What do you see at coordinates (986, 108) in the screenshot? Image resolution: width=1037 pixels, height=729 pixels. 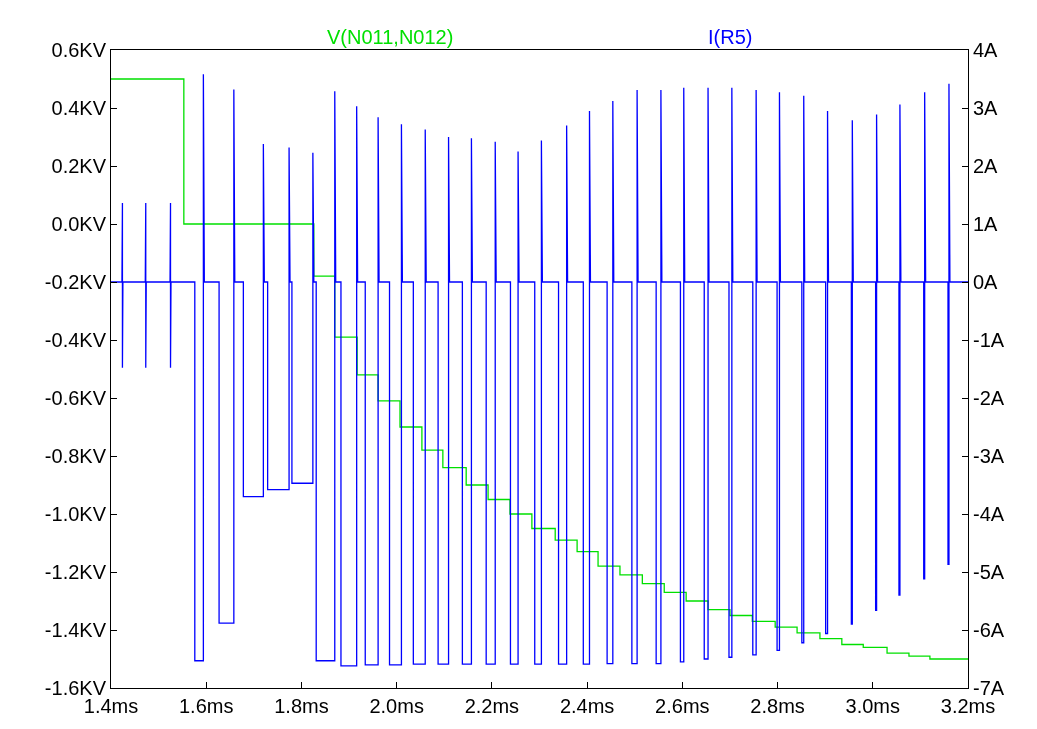 I see `y2-tick-label: 3A` at bounding box center [986, 108].